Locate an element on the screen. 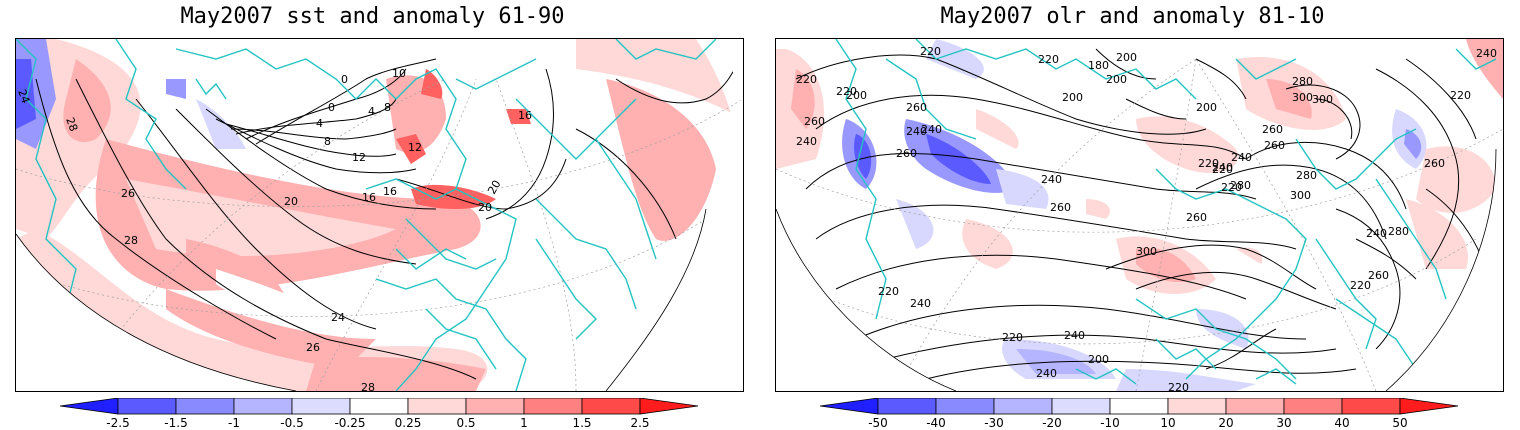  panel-title: May2007 sst and anomaly 61-90 is located at coordinates (372, 16).